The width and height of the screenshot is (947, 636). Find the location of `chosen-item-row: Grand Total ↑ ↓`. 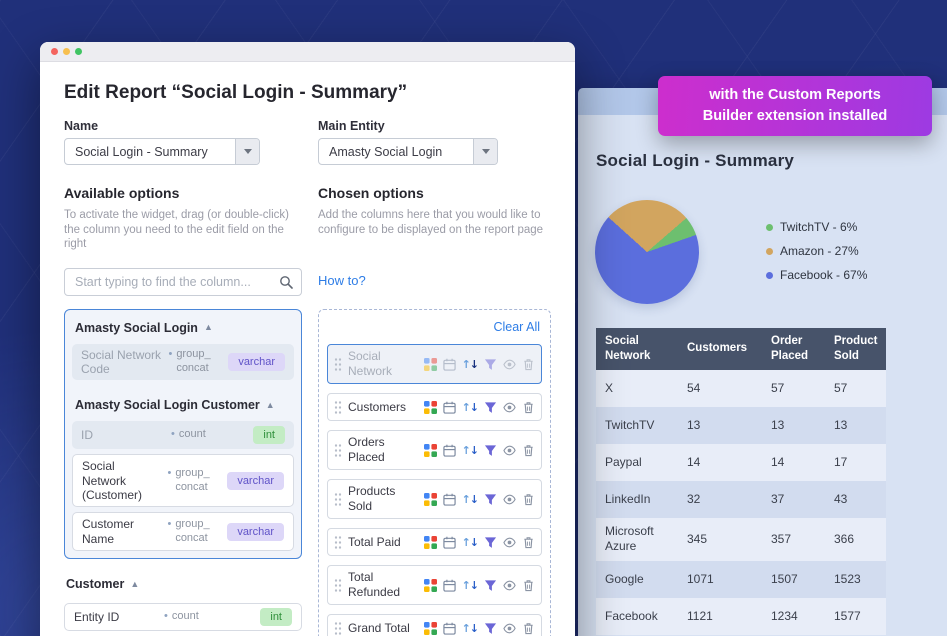

chosen-item-row: Grand Total ↑ ↓ is located at coordinates (434, 625).